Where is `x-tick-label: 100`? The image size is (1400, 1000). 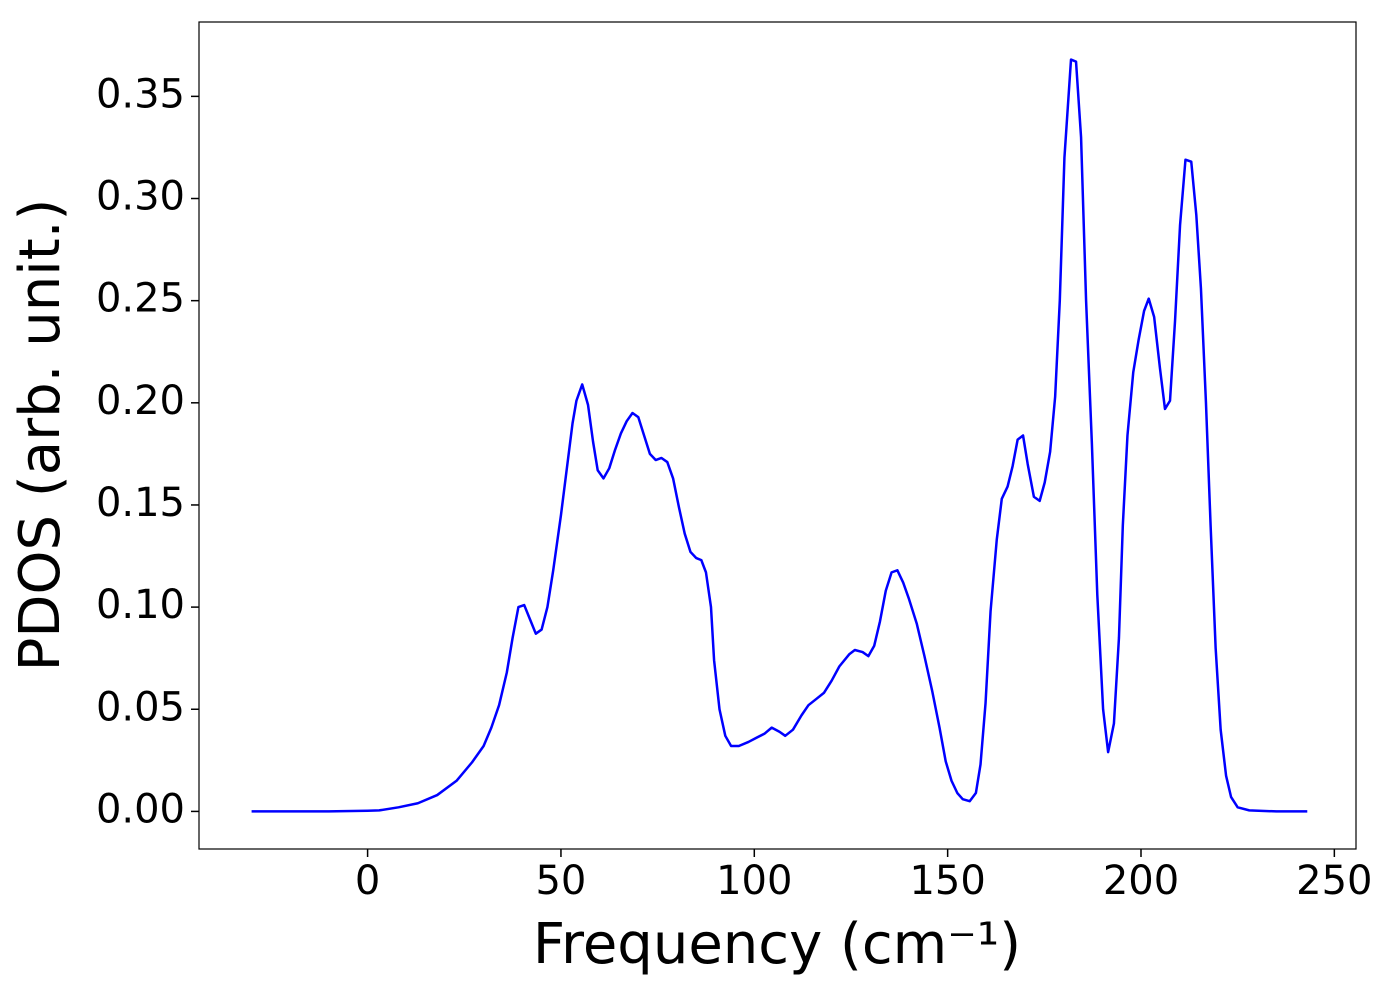
x-tick-label: 100 is located at coordinates (754, 881).